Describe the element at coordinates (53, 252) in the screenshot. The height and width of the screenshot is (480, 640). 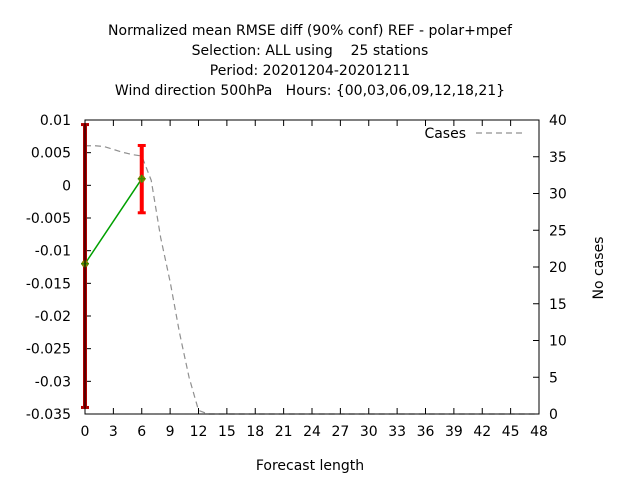
I see `y-left-tick-label: -0.01` at that location.